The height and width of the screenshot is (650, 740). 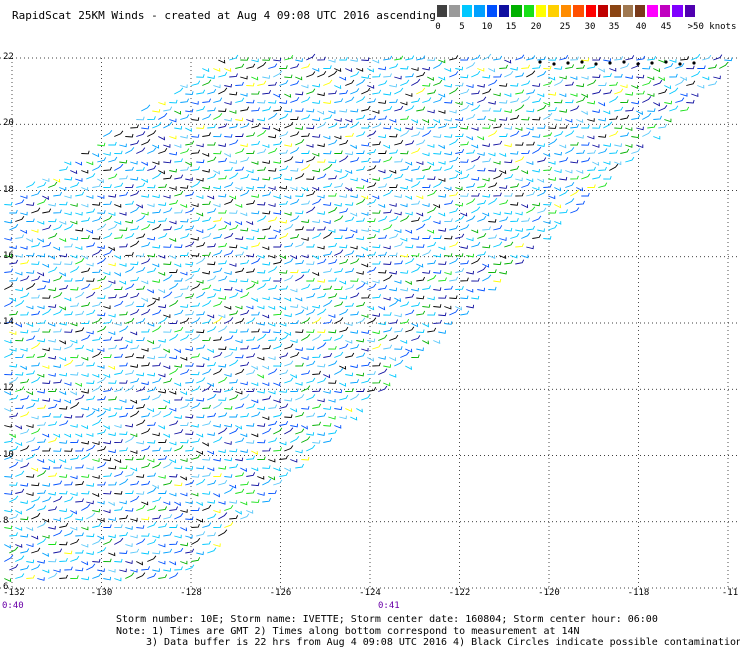 What do you see at coordinates (582, 62) in the screenshot?
I see `contamination-circle` at bounding box center [582, 62].